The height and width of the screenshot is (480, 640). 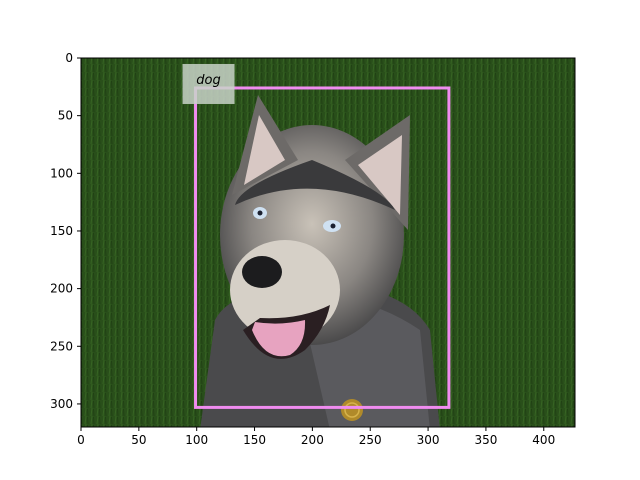 I want to click on x-tick-label: 250, so click(x=370, y=440).